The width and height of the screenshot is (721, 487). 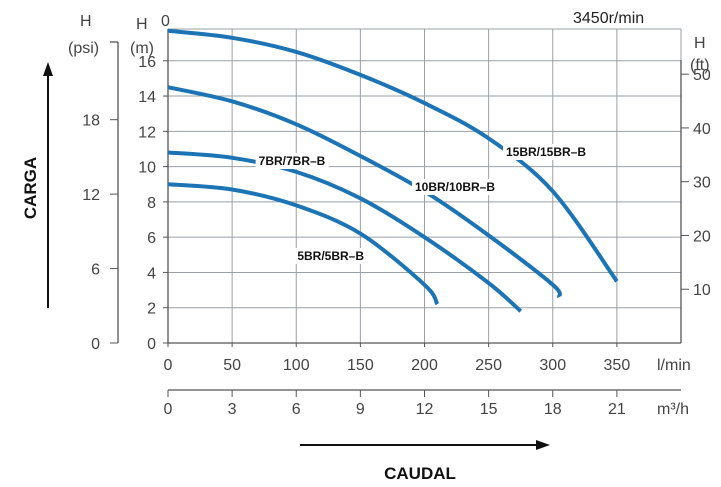 I want to click on tick-label-lmin: 350, so click(x=617, y=365).